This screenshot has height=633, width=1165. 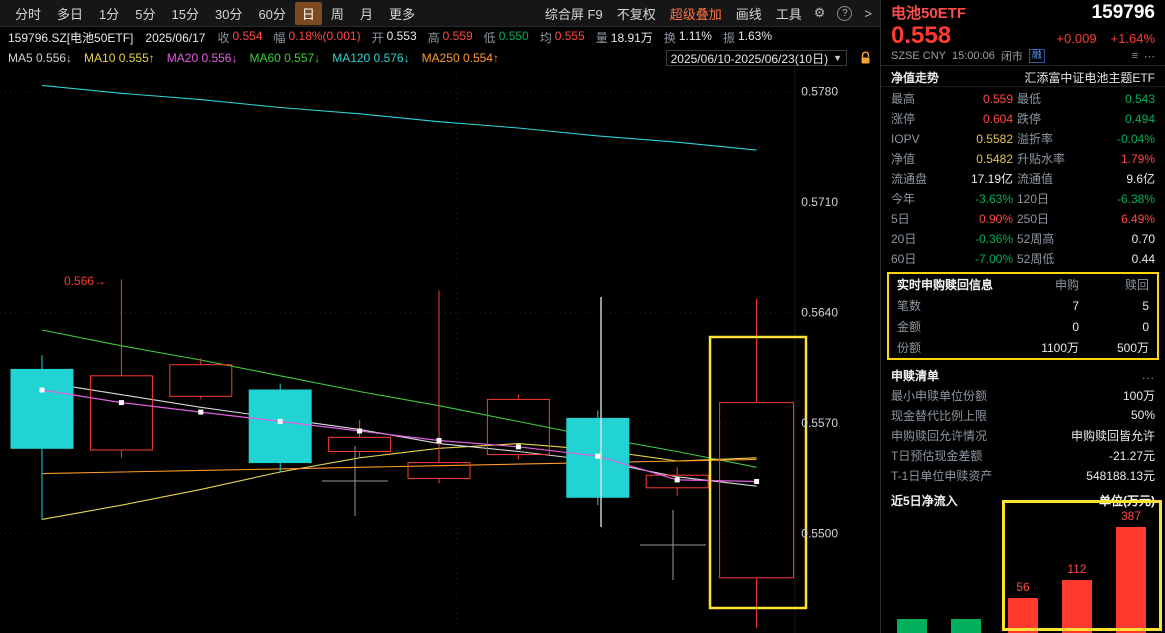 I want to click on help-icon: ?, so click(x=845, y=13).